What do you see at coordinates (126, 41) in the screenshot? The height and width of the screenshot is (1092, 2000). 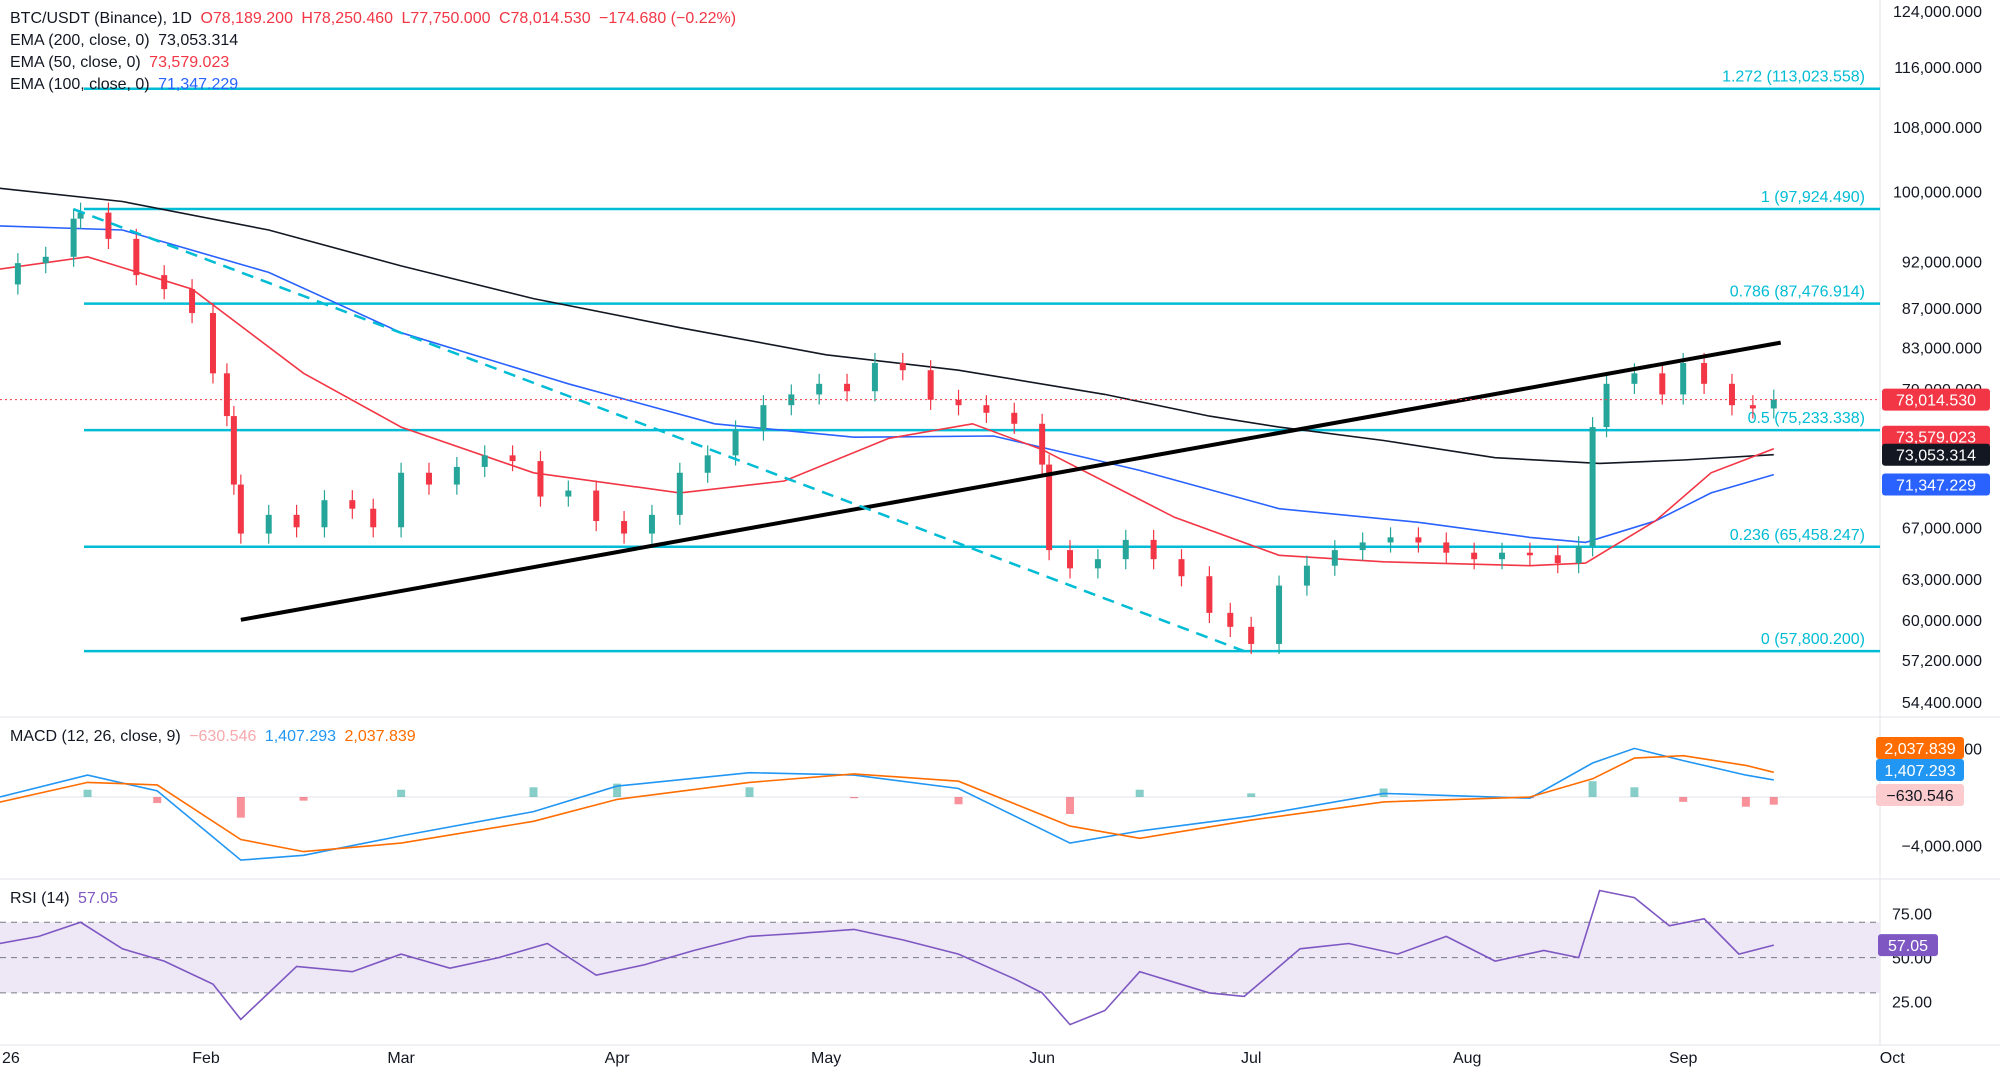 I see `ema200-legend: EMA (200, close, 0) 73,053.314` at bounding box center [126, 41].